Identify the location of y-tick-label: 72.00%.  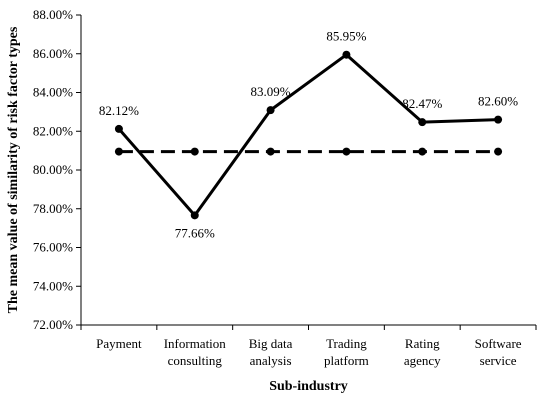
(53, 324).